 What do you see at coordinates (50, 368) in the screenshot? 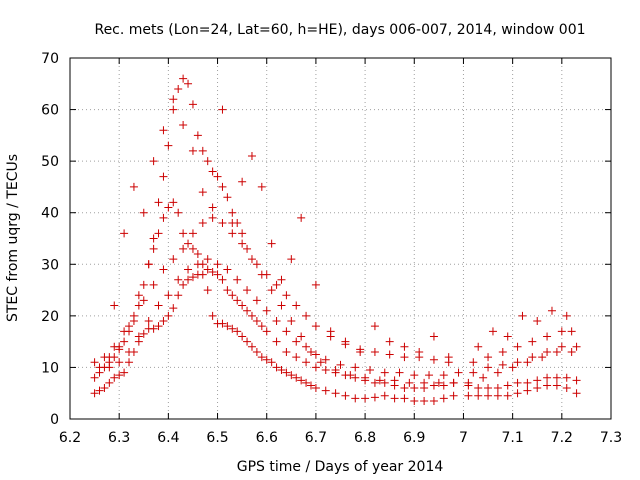
I see `y-tick-label: 10` at bounding box center [50, 368].